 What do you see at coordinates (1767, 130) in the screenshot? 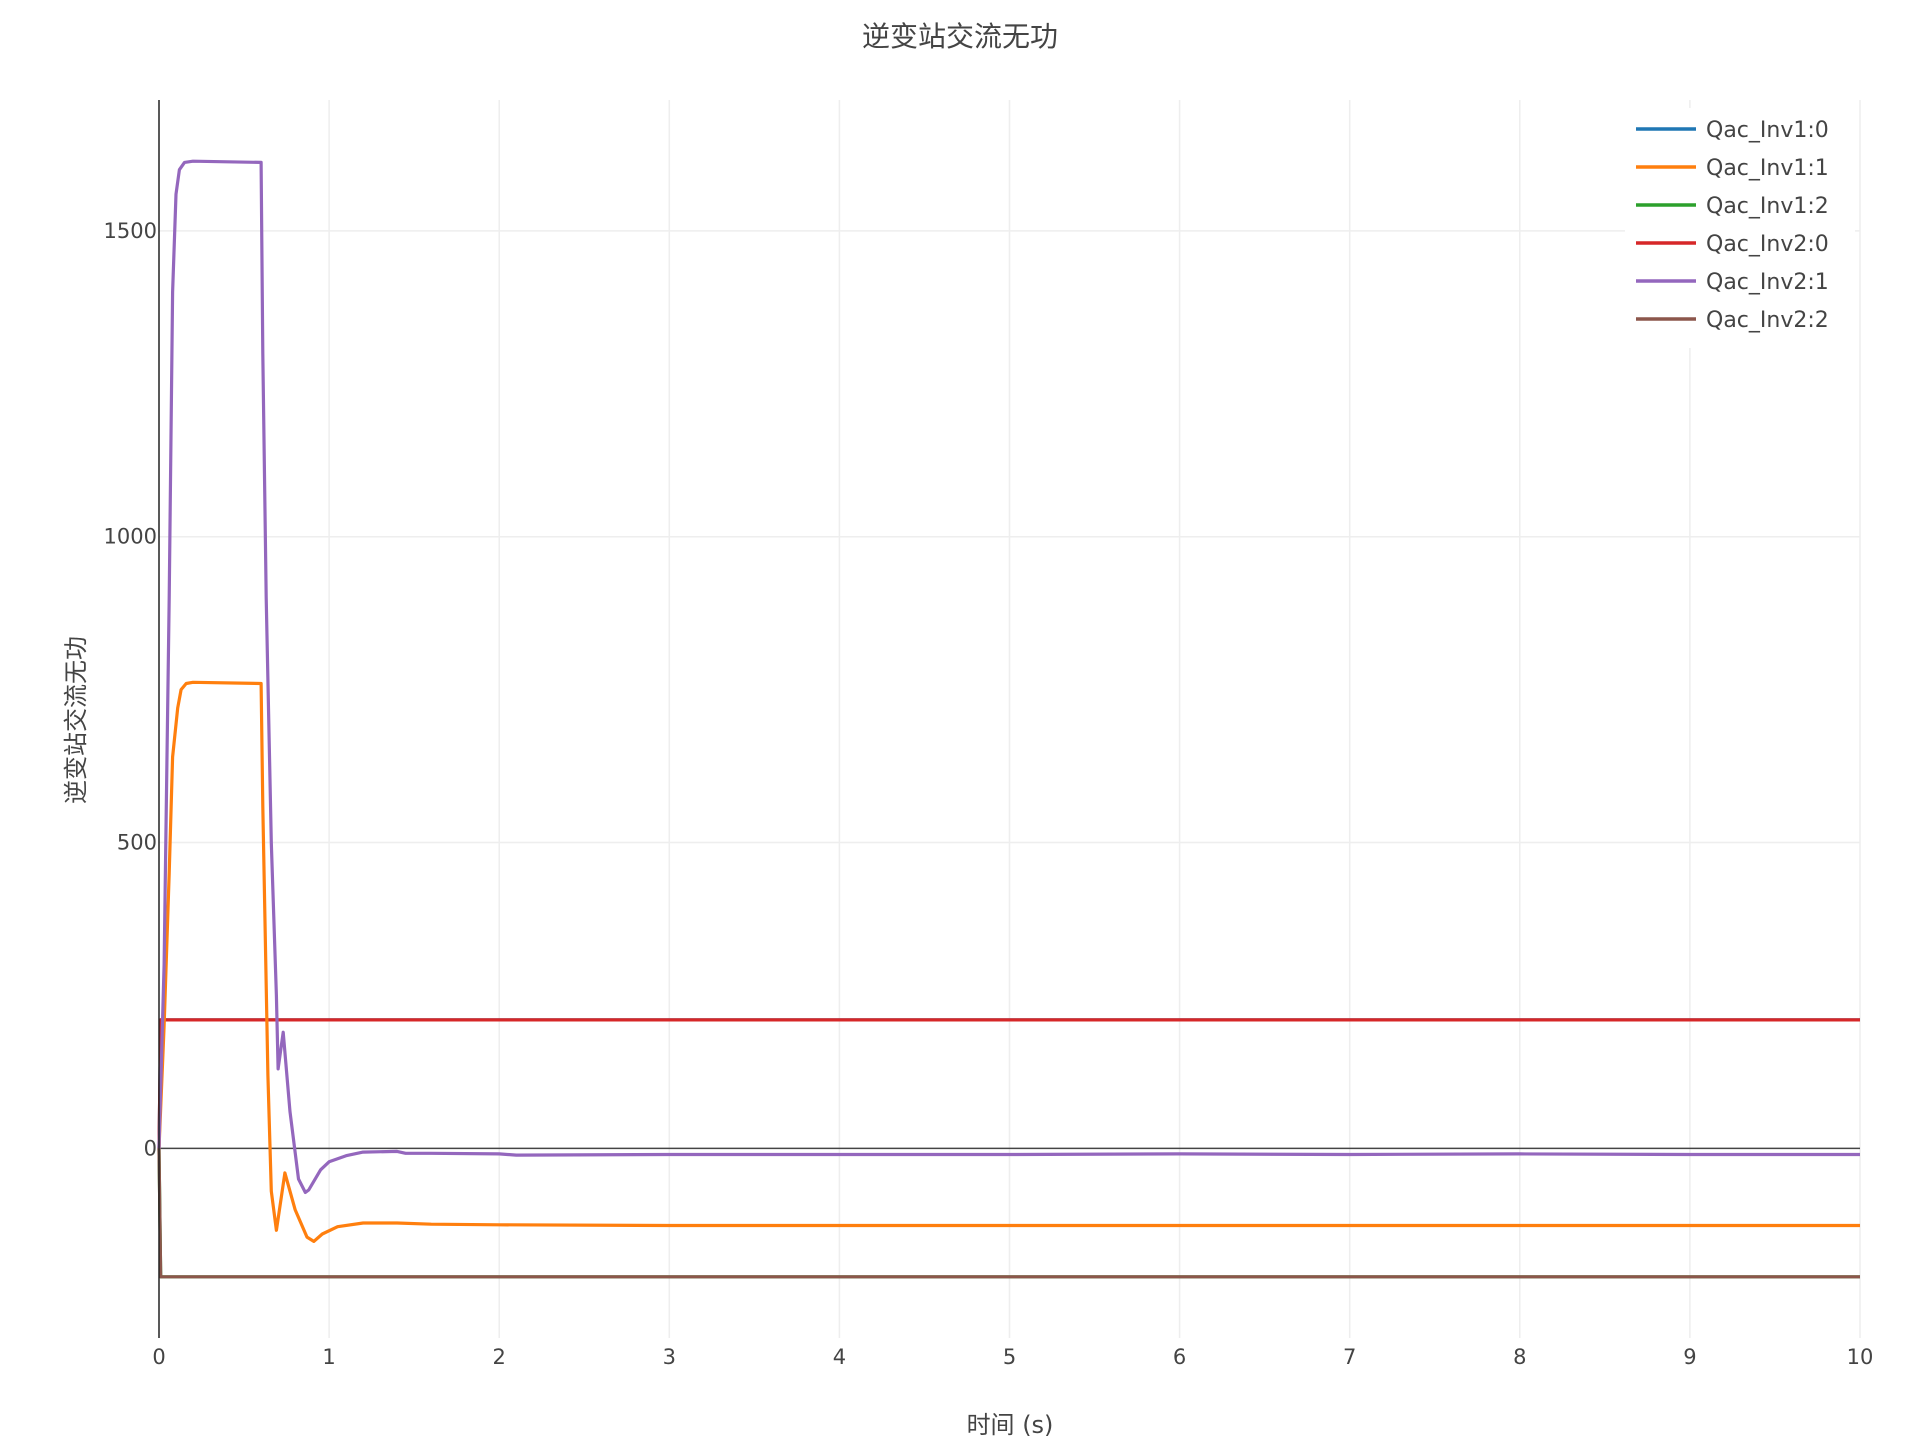
I see `legend-label: Qac_Inv1:0` at bounding box center [1767, 130].